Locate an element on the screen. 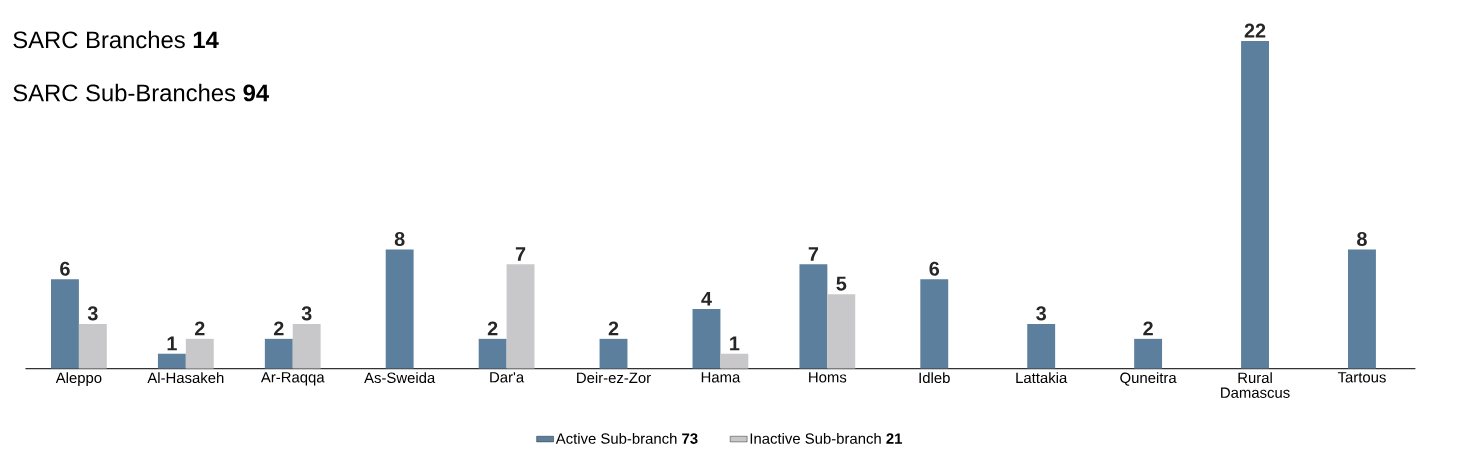  x-tick-label: Ar-Raqqa is located at coordinates (292, 379).